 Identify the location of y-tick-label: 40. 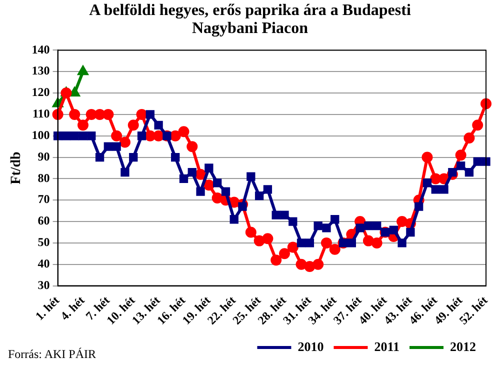
(44, 263).